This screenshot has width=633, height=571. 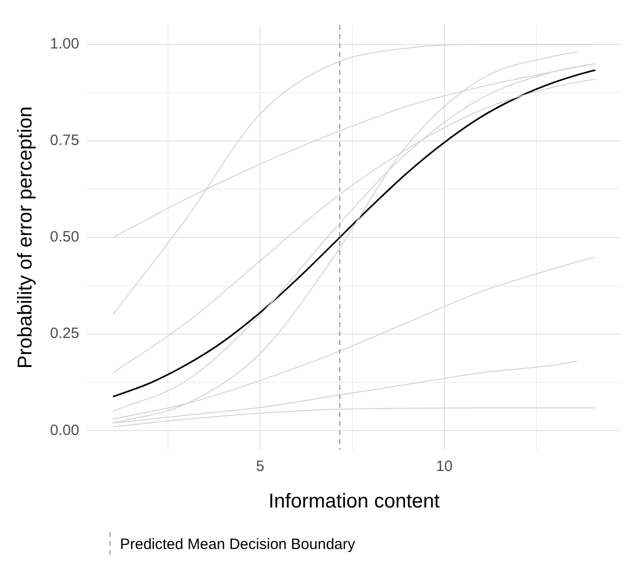 I want to click on y-tick-label: 0.00, so click(x=65, y=430).